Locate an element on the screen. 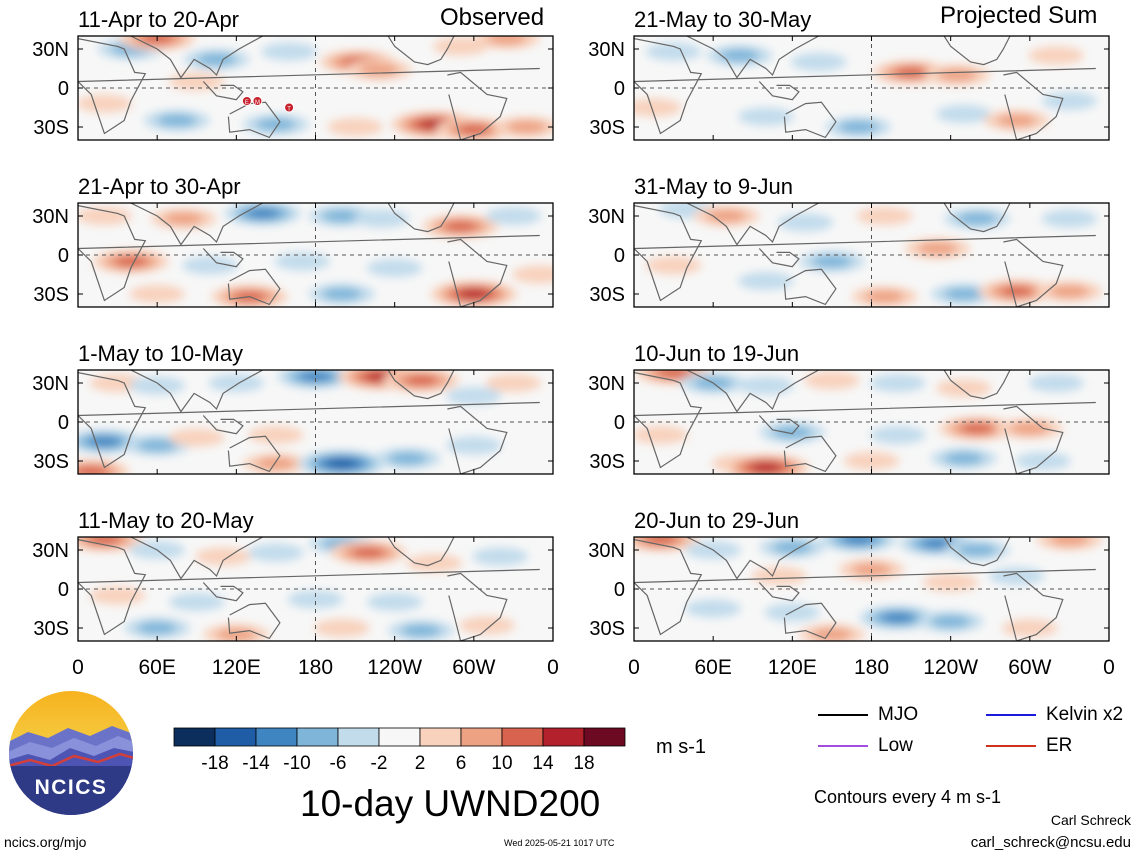 The width and height of the screenshot is (1135, 856). map-panel: 30N 0 30S 20-Jun to 29-Jun is located at coordinates (849, 575).